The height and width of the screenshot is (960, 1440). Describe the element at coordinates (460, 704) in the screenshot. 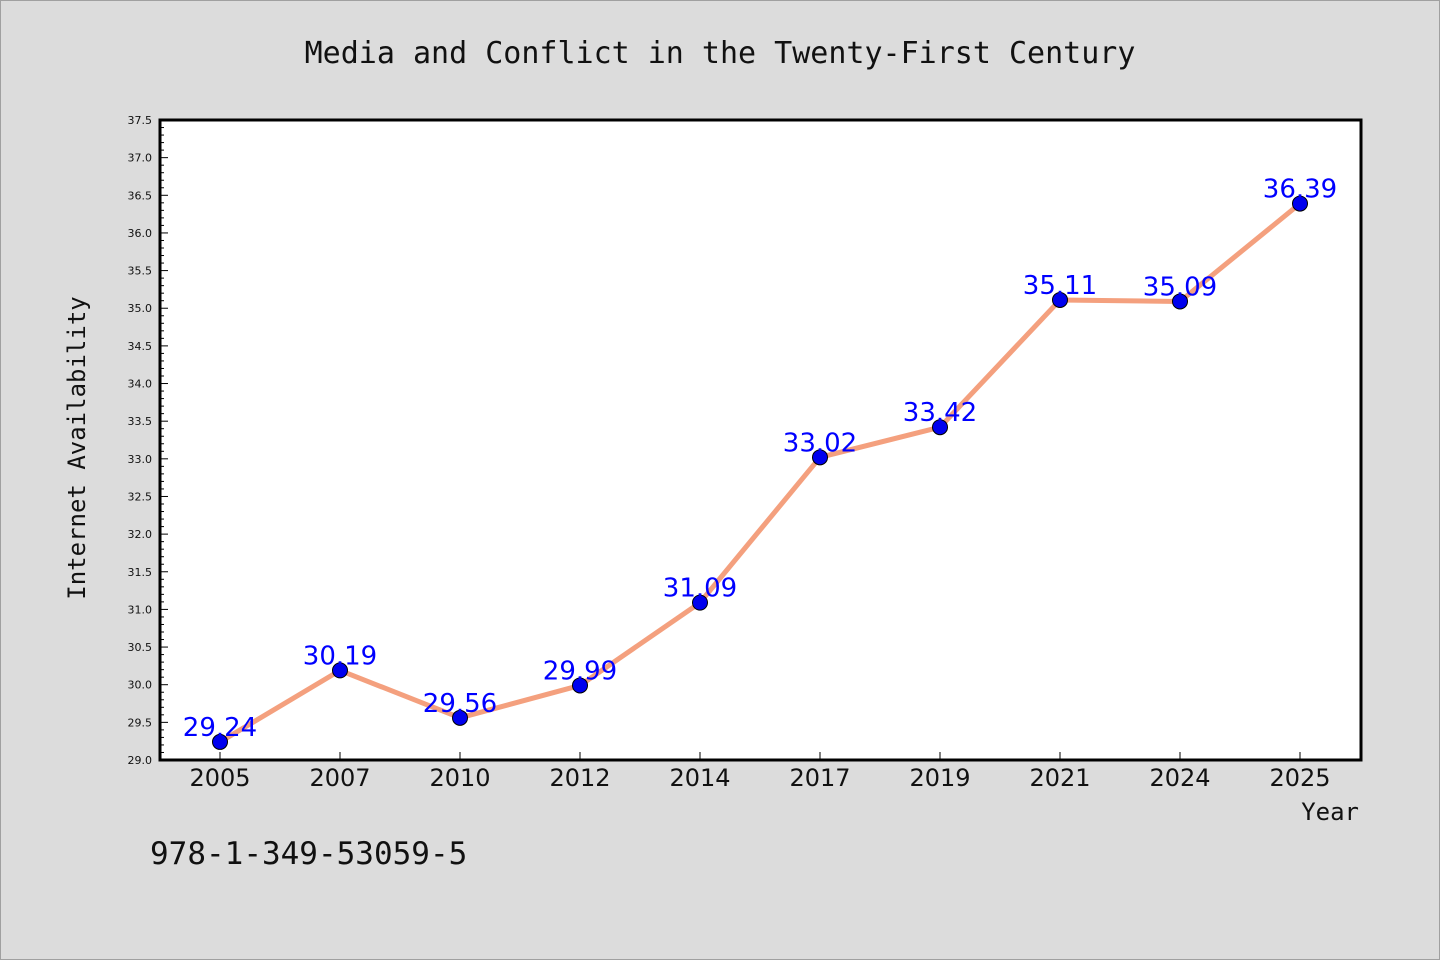

I see `data-label: 29.56` at that location.